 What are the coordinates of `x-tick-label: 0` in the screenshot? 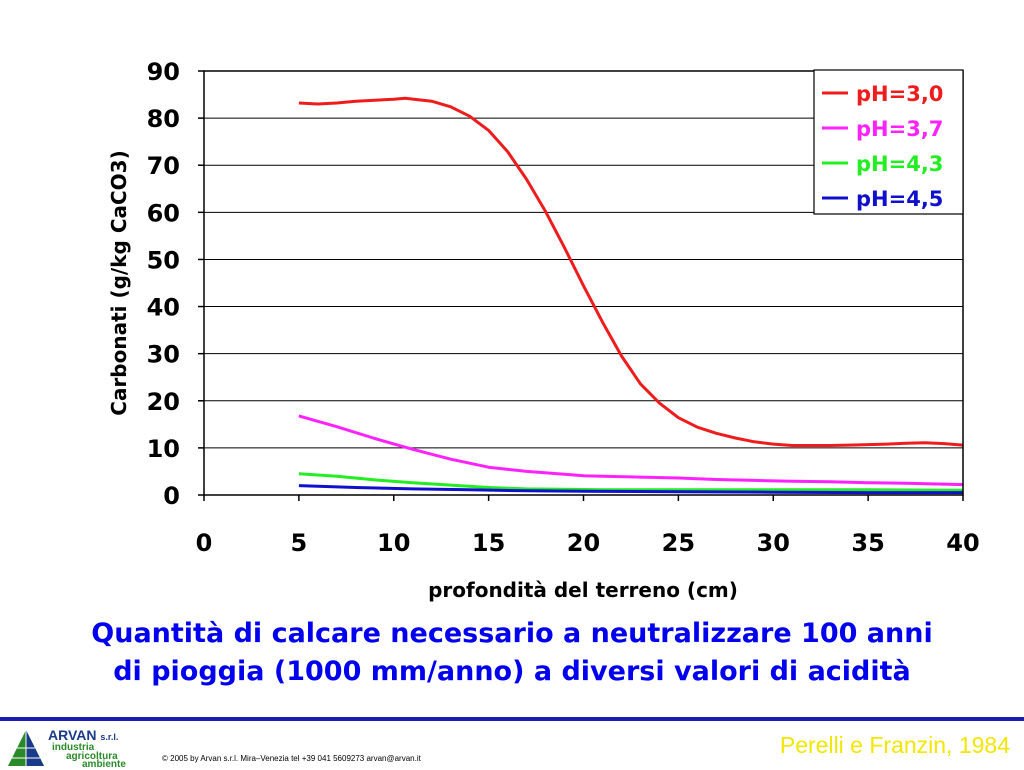 It's located at (204, 543).